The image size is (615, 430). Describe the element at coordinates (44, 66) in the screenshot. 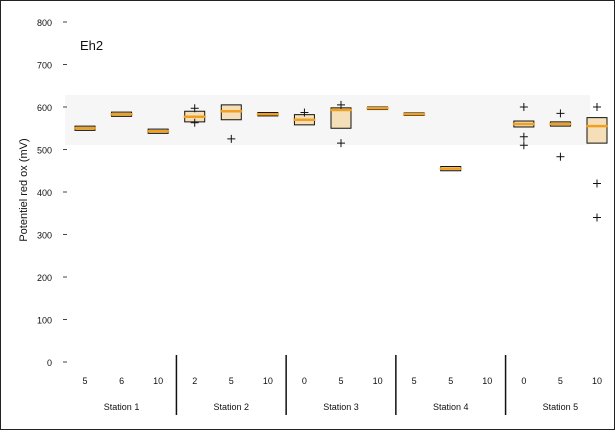

I see `y-tick-label: 700` at that location.